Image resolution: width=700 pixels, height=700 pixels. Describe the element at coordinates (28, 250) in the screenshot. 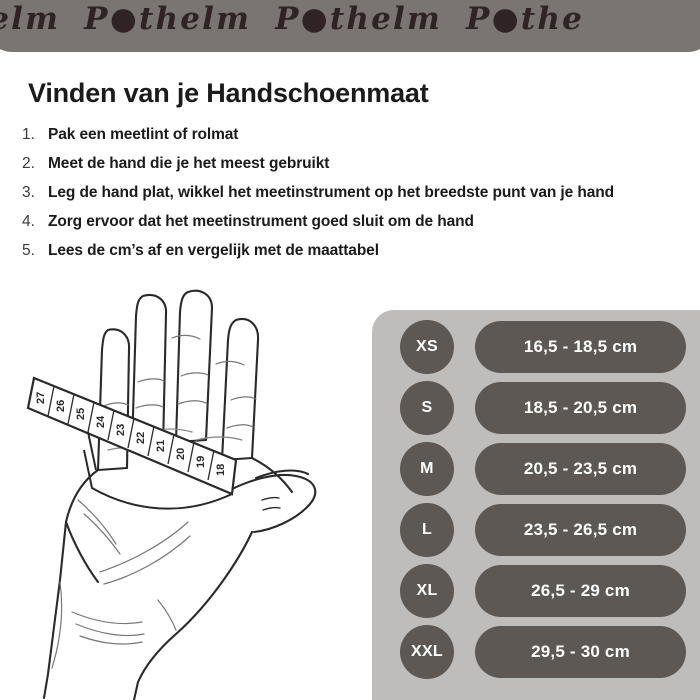

I see `step-number: 5.` at that location.